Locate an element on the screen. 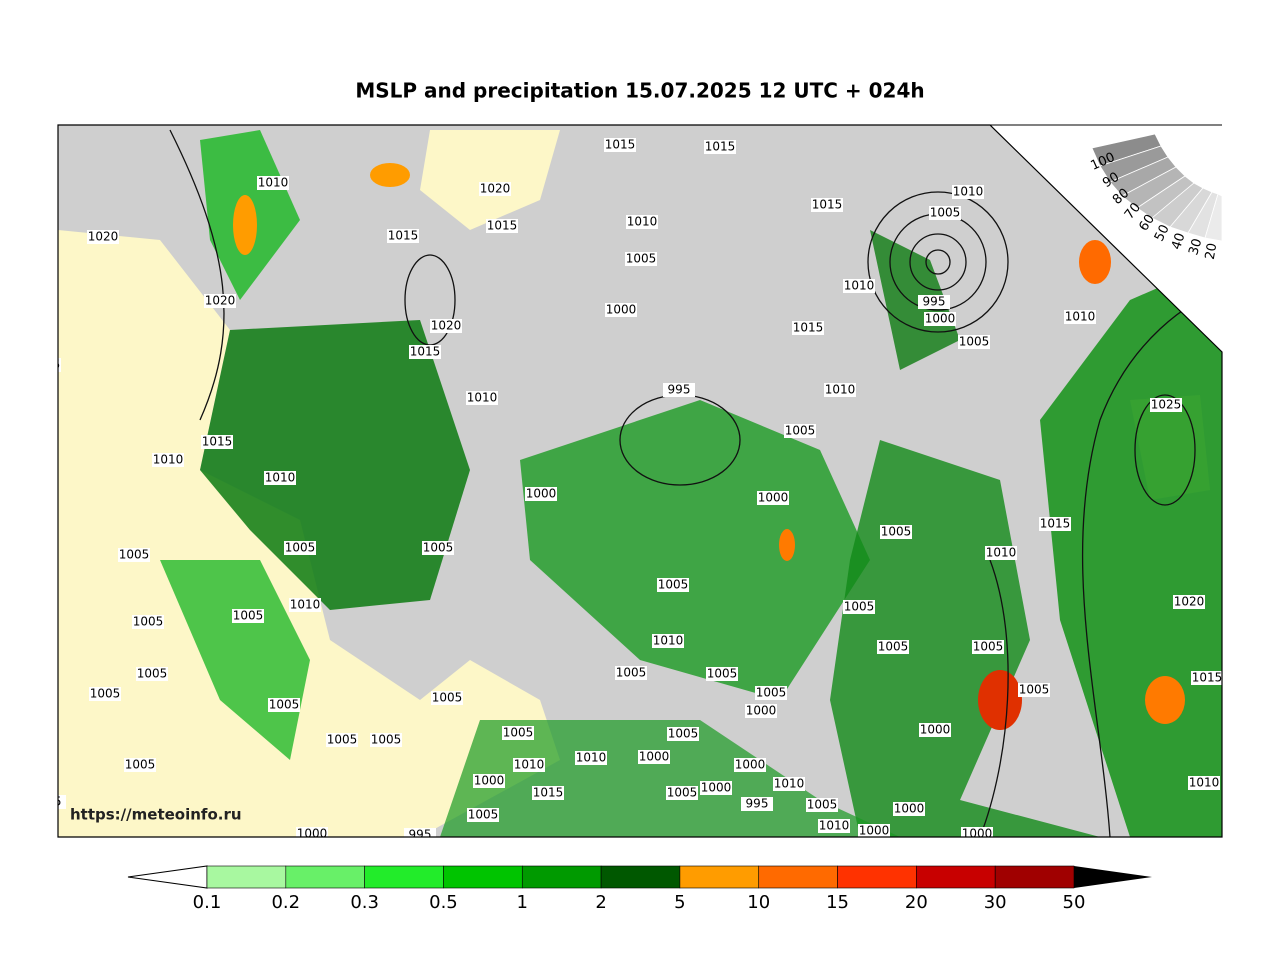 The image size is (1281, 967). watermark: https://meteoinfo.ru is located at coordinates (156, 815).